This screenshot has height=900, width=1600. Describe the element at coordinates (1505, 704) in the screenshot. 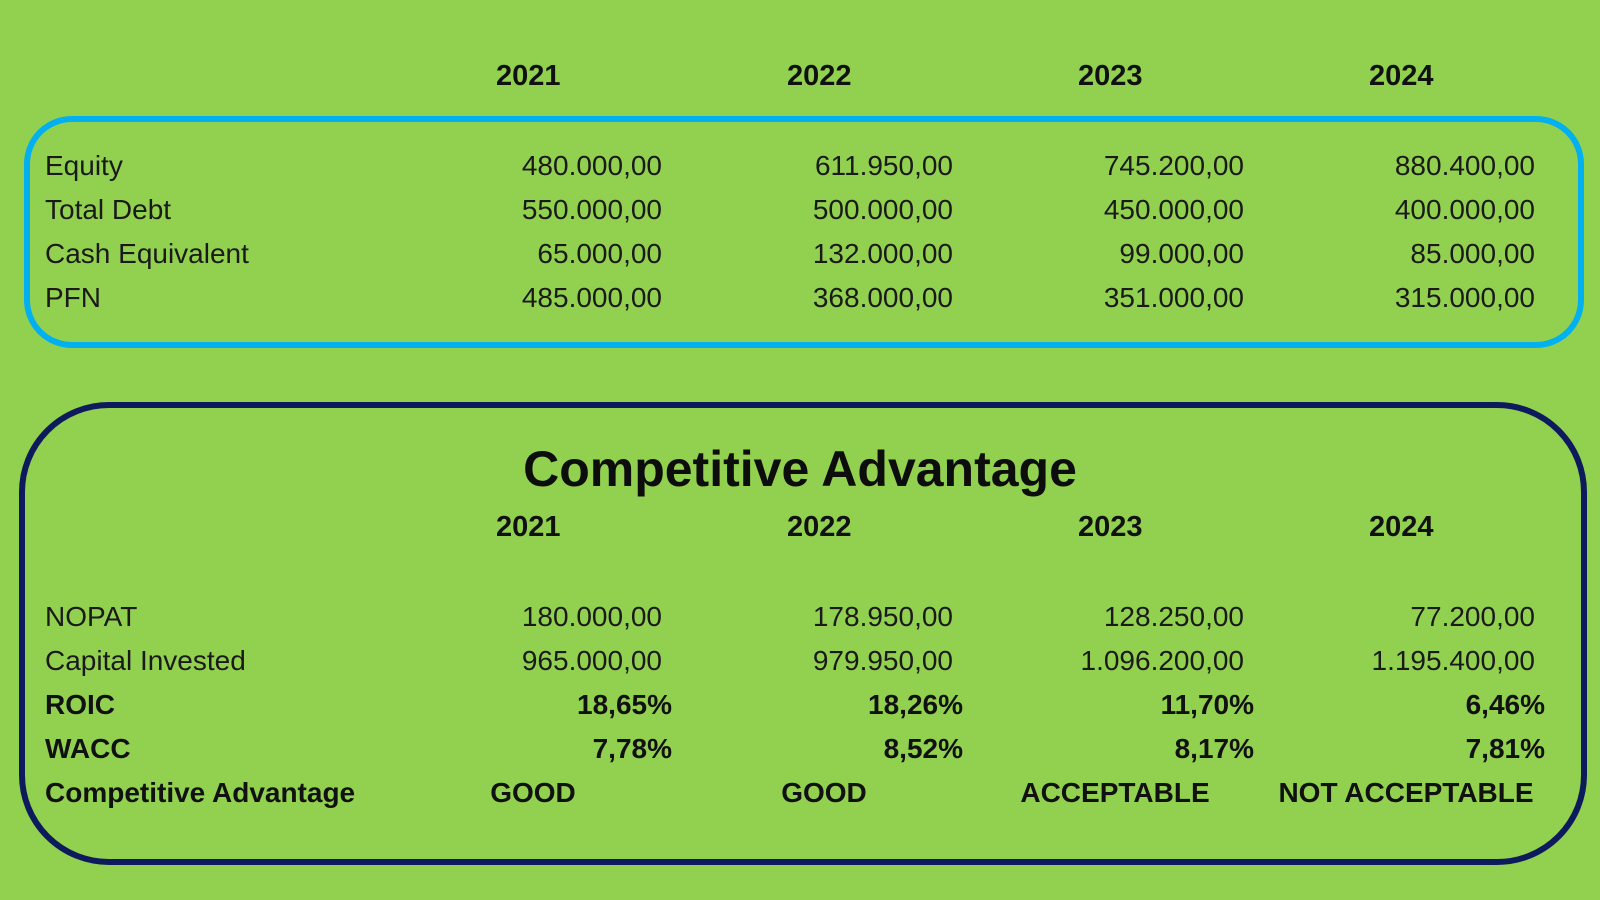

I see `cell-roic-2024: 6,46%` at that location.